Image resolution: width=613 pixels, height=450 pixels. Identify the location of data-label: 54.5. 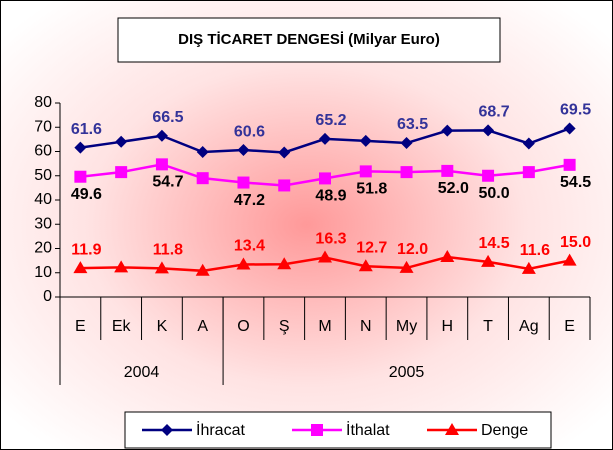
(575, 182).